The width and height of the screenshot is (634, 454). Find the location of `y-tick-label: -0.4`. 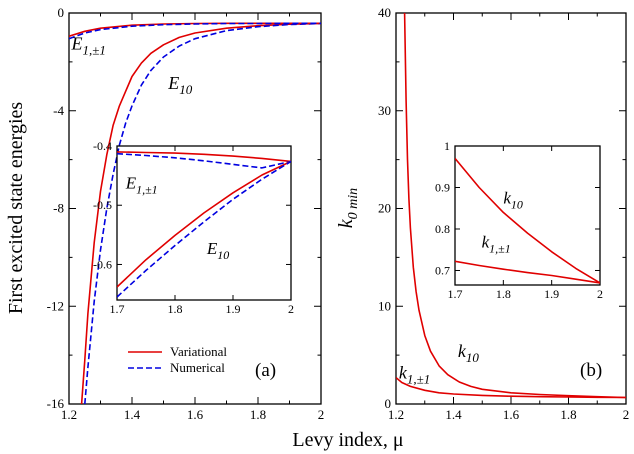

y-tick-label: -0.4 is located at coordinates (102, 146).